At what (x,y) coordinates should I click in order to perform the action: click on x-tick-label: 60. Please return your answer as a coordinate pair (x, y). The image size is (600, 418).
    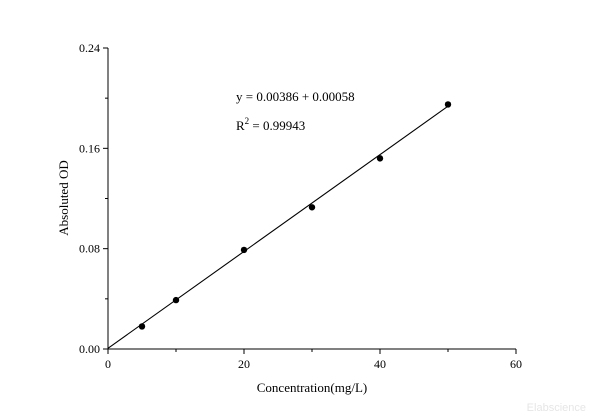
    Looking at the image, I should click on (516, 364).